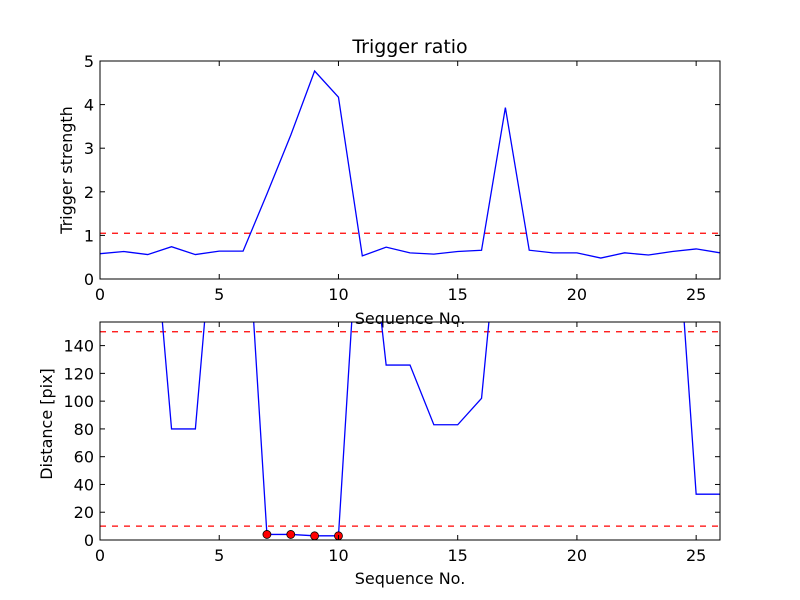 The image size is (800, 600). I want to click on y-tick-label: 1, so click(89, 235).